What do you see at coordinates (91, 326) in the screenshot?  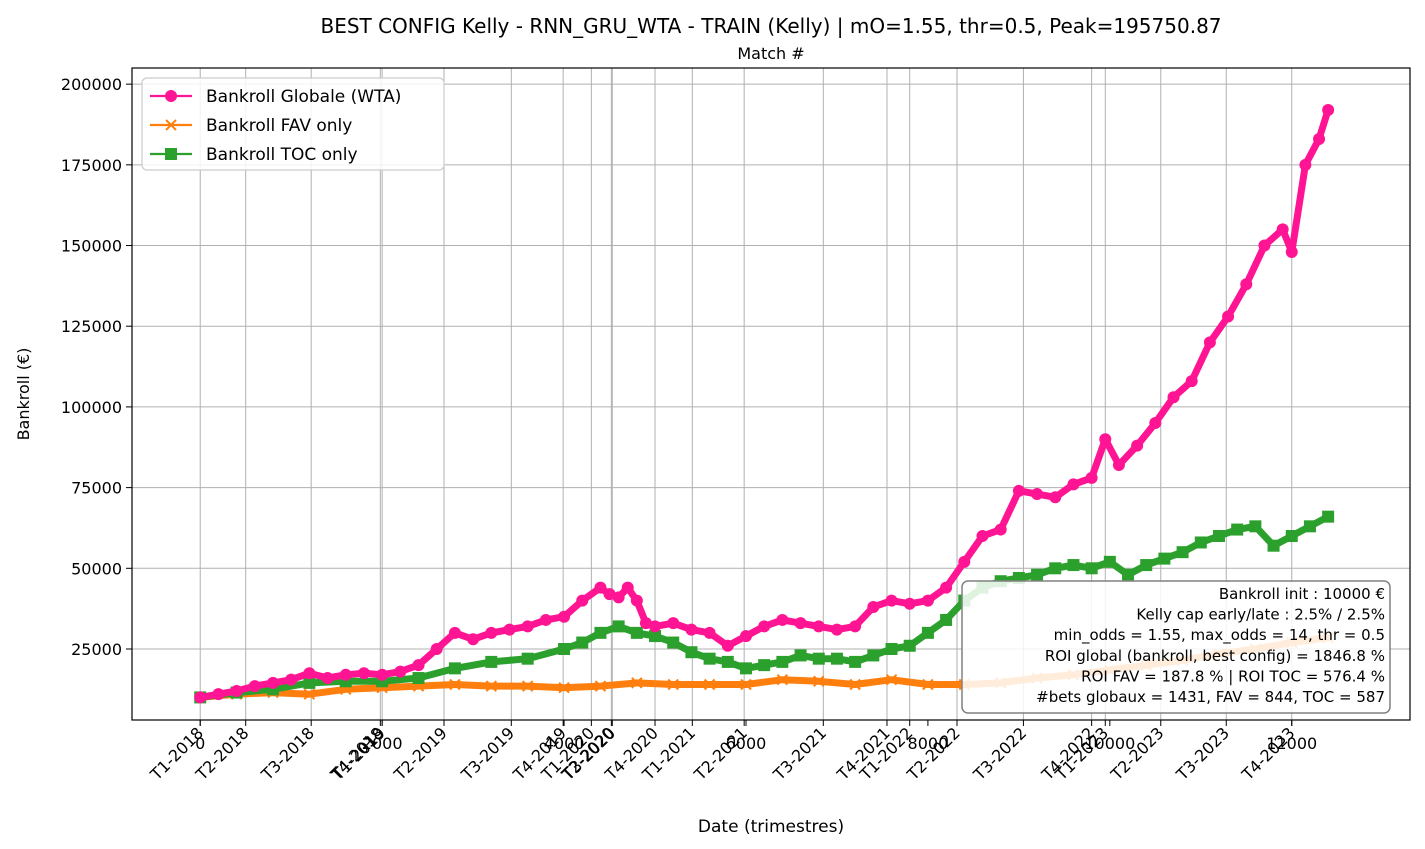 I see `y-tick-label: 125000` at bounding box center [91, 326].